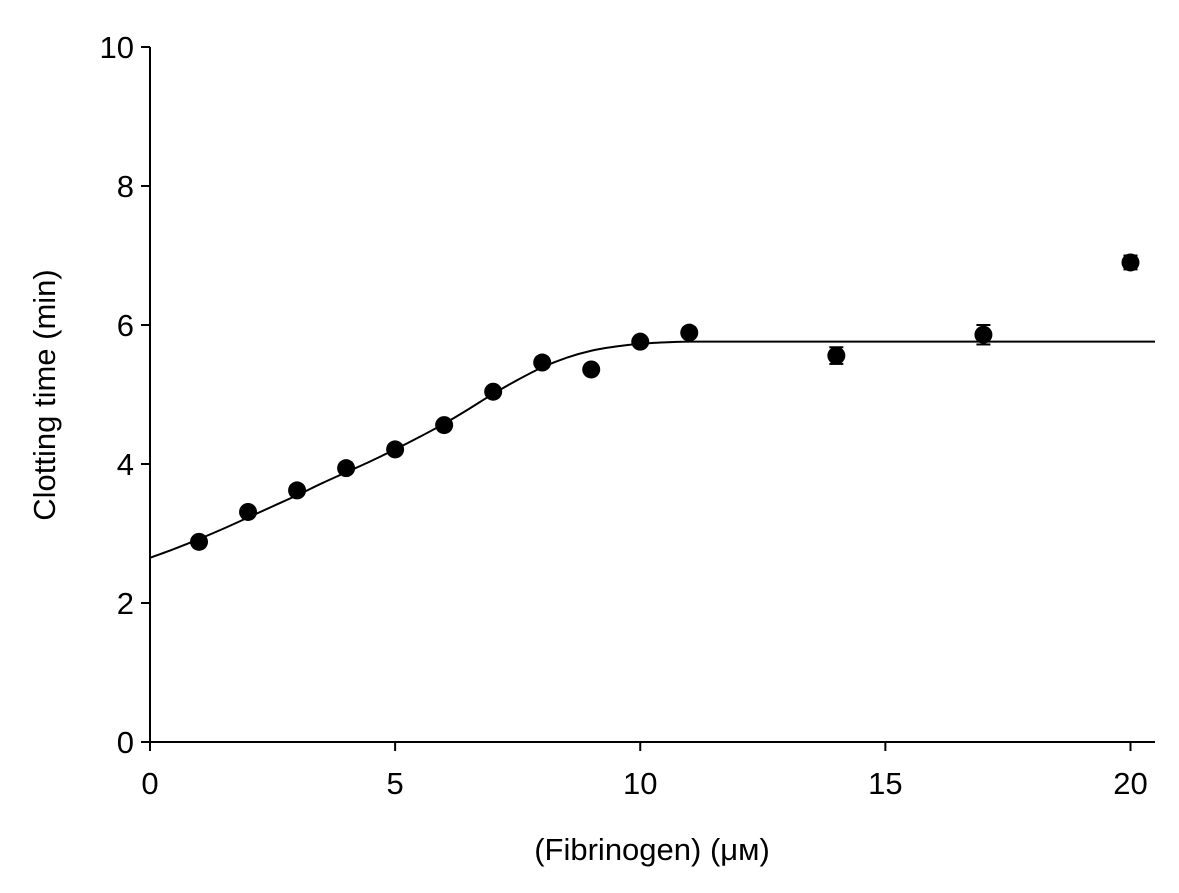 The image size is (1179, 893). Describe the element at coordinates (394, 783) in the screenshot. I see `x-tick-label-1: 5` at that location.